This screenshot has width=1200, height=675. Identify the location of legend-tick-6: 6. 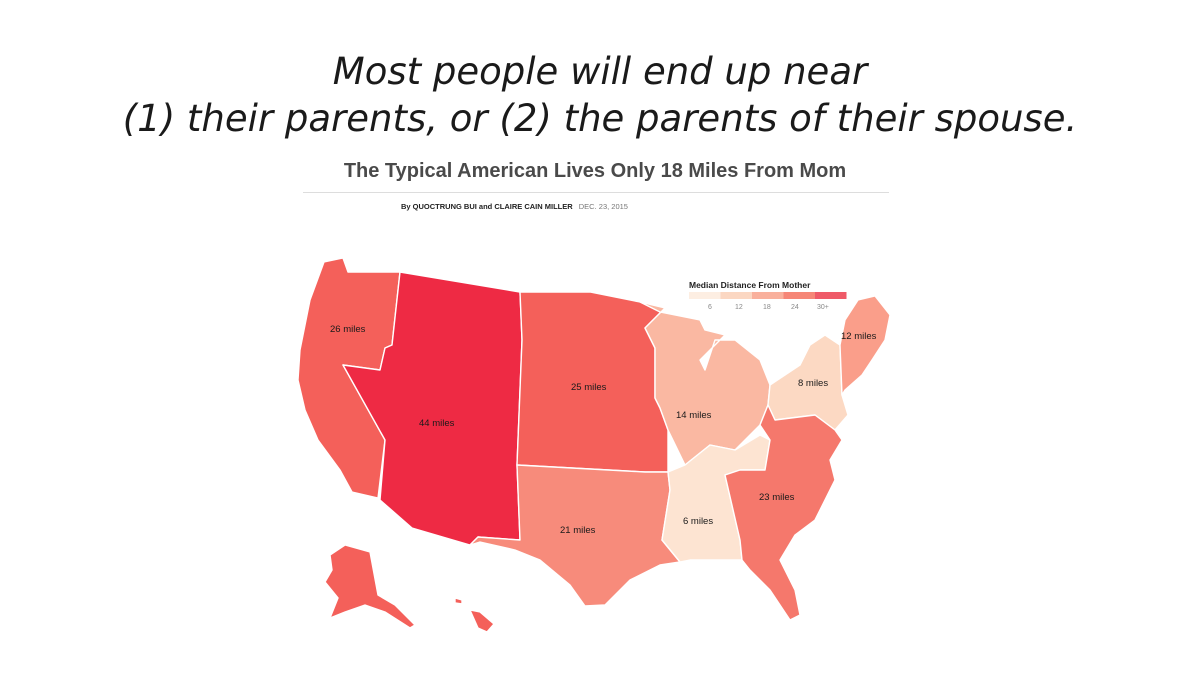
(710, 307).